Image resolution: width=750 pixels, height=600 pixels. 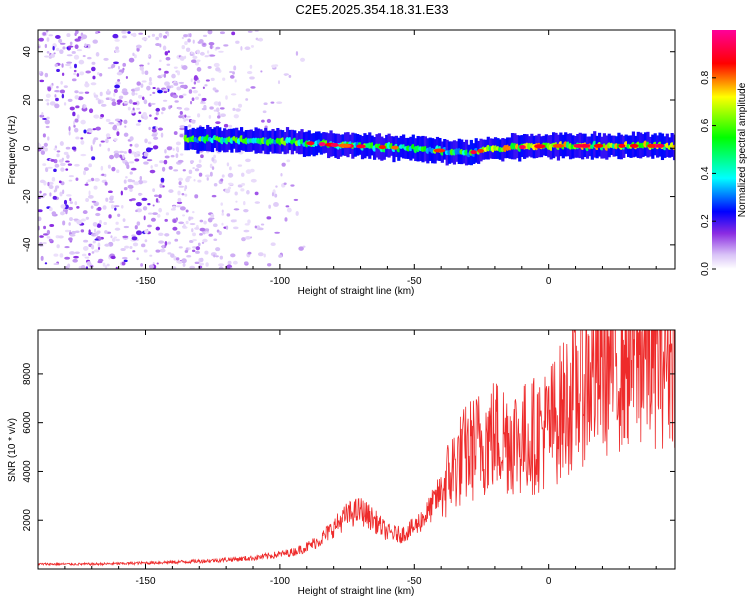 I want to click on spectrogram-x-tick-label: 0, so click(x=549, y=281).